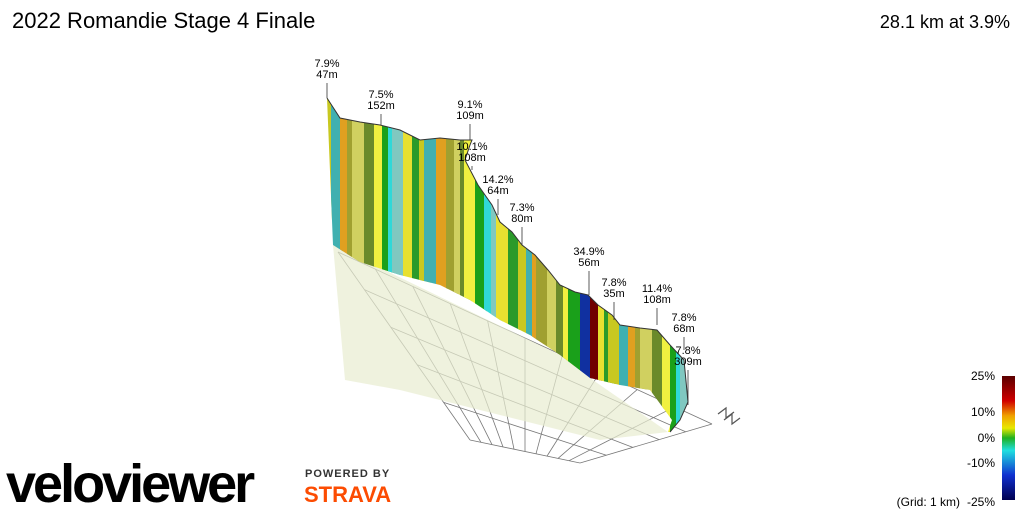 Image resolution: width=1024 pixels, height=512 pixels. I want to click on legend: 25% 10% 0% -10% -25% (Grid: 1 km), so click(946, 439).